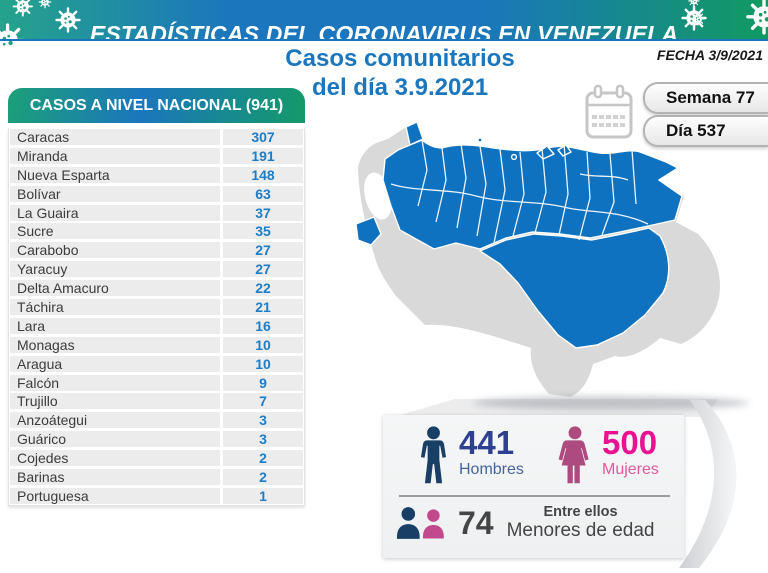 The height and width of the screenshot is (573, 768). I want to click on week-badge: Semana 77, so click(705, 98).